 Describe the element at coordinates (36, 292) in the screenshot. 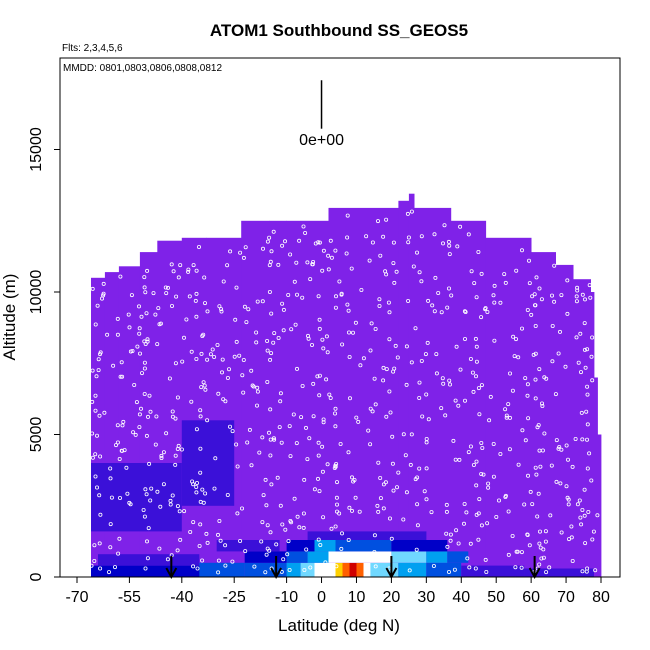

I see `y-tick-label: 10000` at that location.